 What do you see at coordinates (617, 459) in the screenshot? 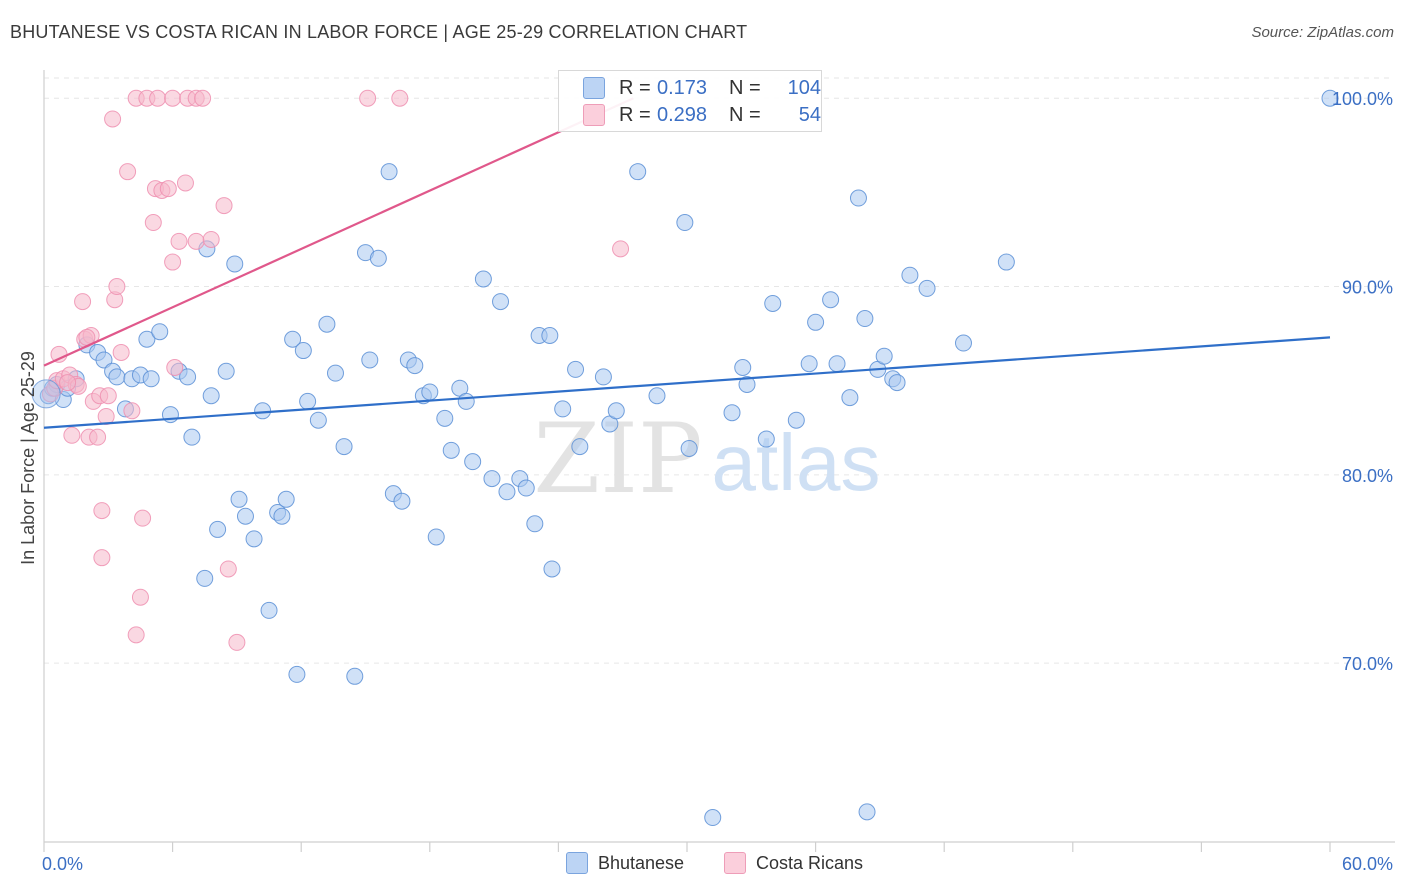
I see `watermark-zip: ZIP` at bounding box center [617, 459].